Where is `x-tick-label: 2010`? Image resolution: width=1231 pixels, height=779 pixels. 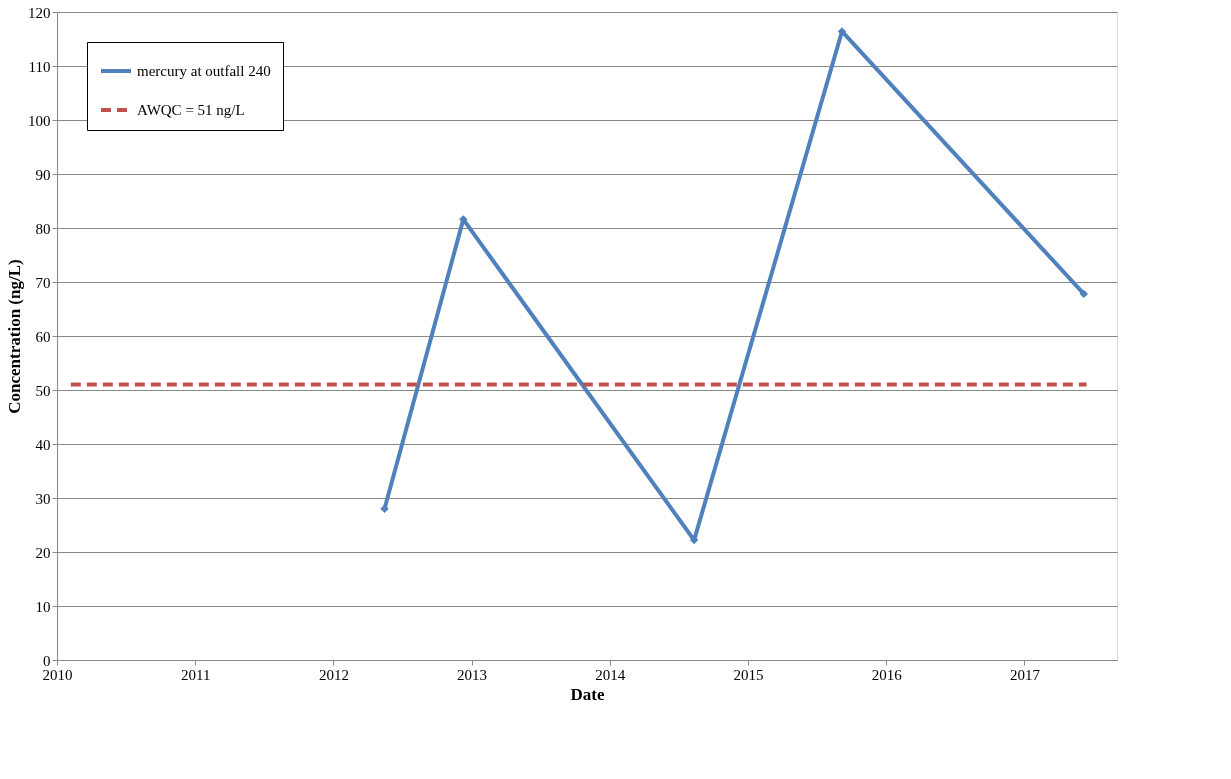
x-tick-label: 2010 is located at coordinates (57, 674).